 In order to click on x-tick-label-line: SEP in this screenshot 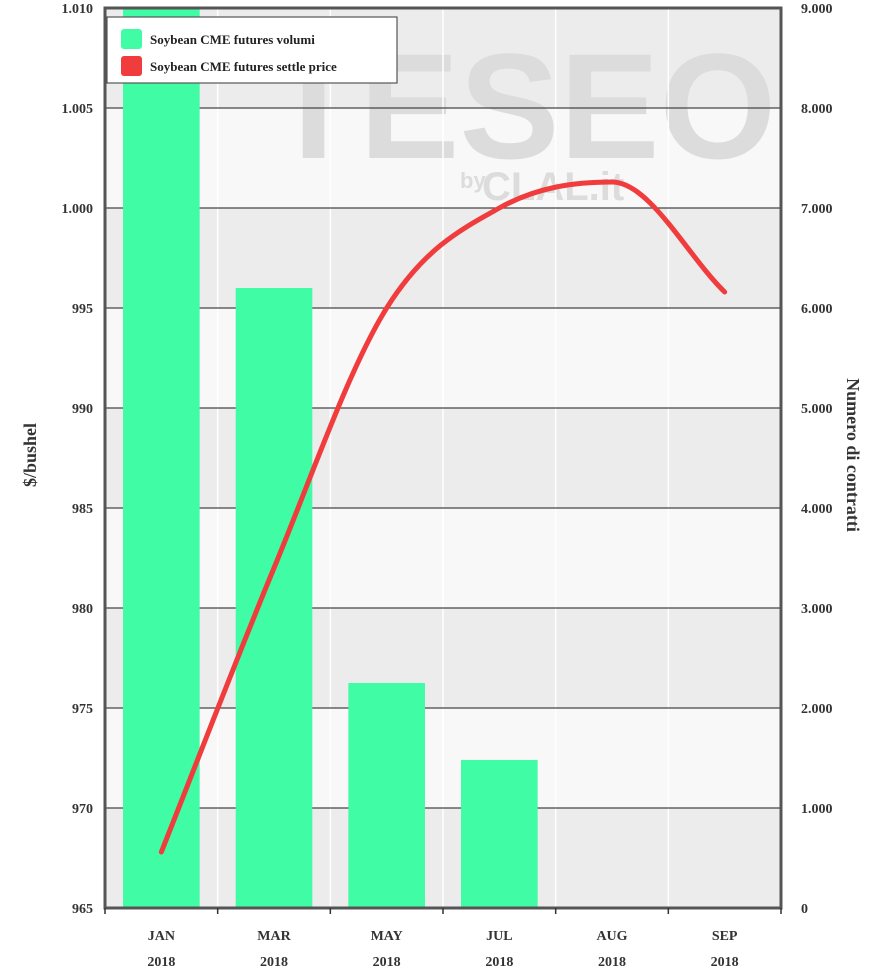, I will do `click(725, 936)`.